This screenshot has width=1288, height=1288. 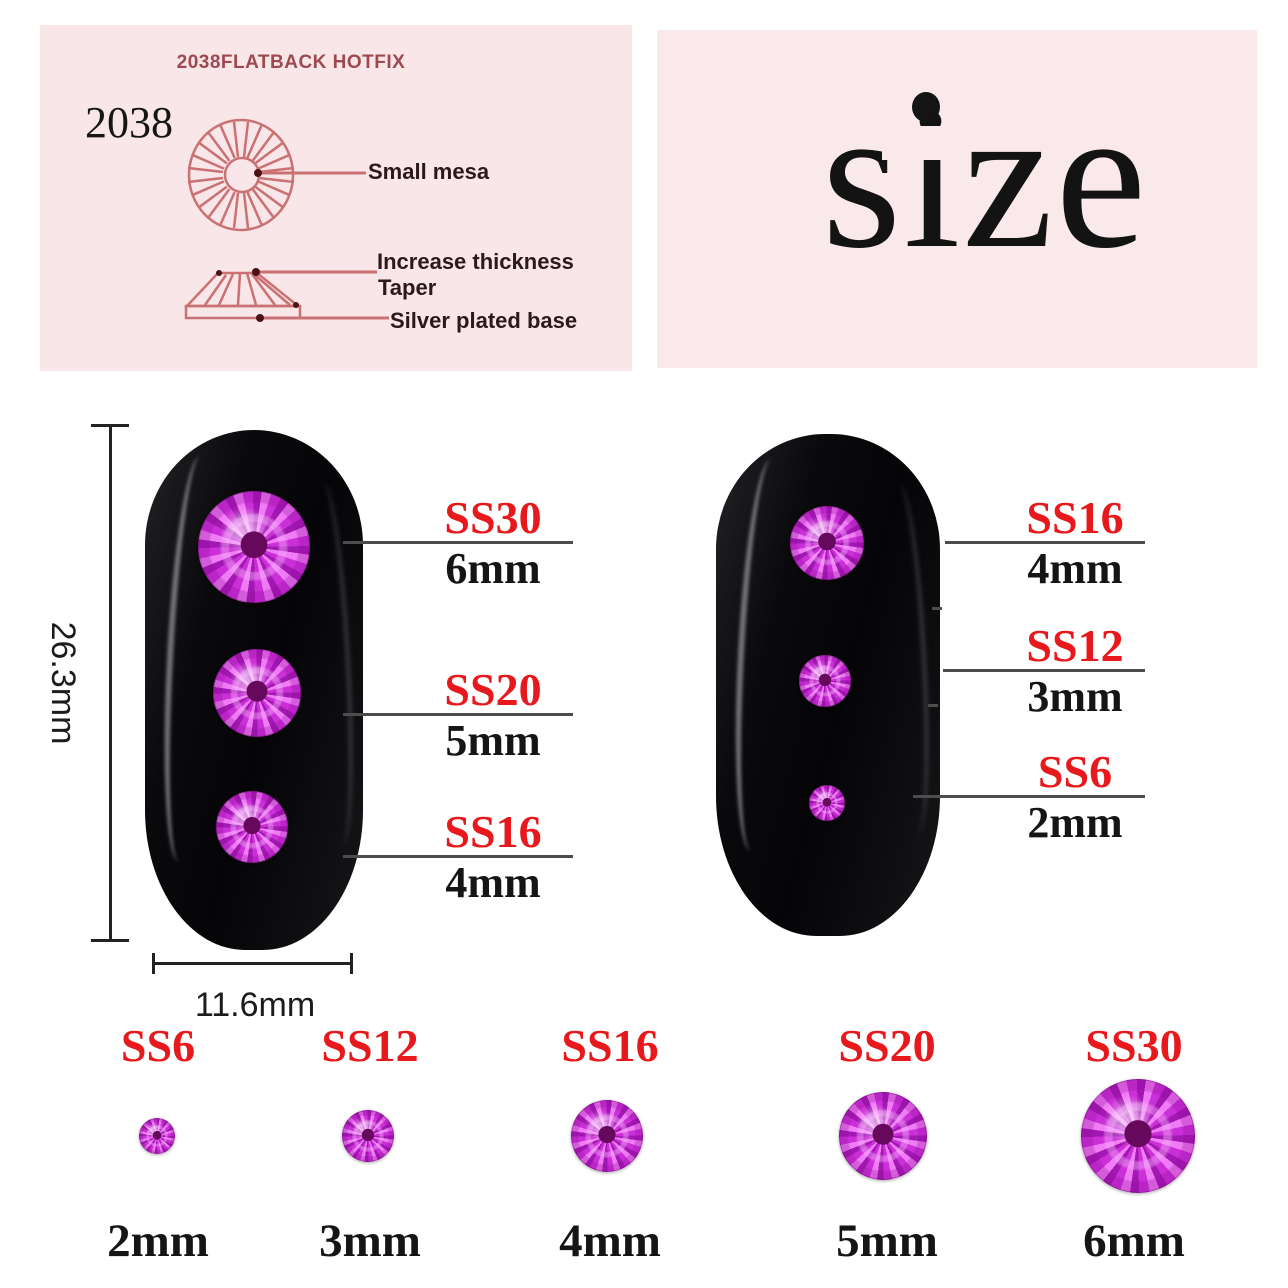 What do you see at coordinates (1075, 822) in the screenshot?
I see `callout-right-ss6-mm: 2mm` at bounding box center [1075, 822].